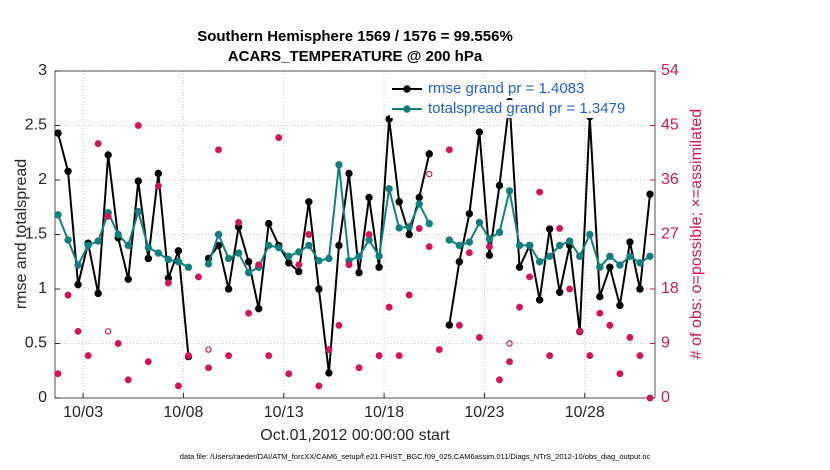  Describe the element at coordinates (665, 397) in the screenshot. I see `y2-tick-label: 0` at that location.